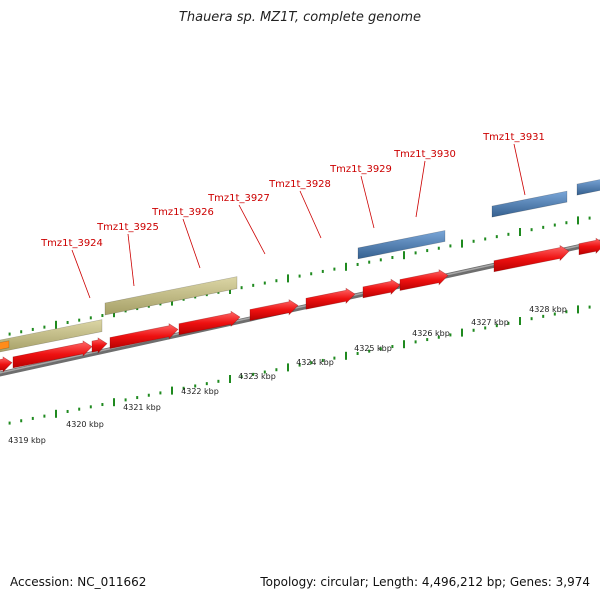  Describe the element at coordinates (548, 309) in the screenshot. I see `kbp-label: 4328 kbp` at that location.